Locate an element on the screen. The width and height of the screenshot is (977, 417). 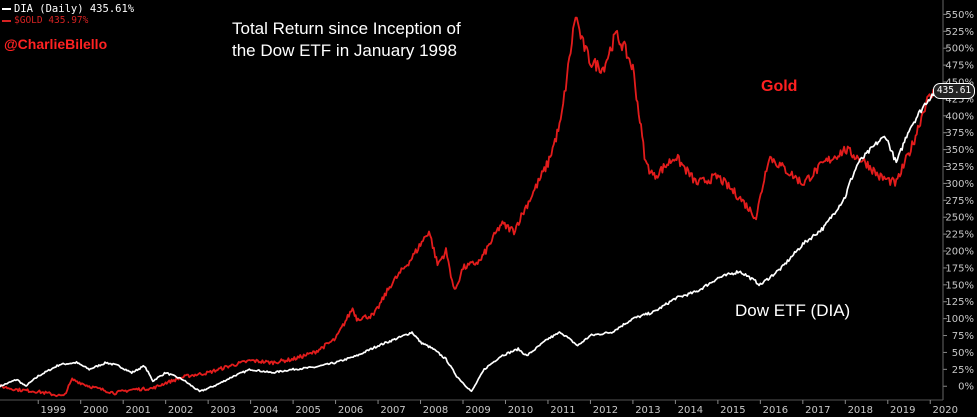
y-tick-label: 350% is located at coordinates (959, 150).